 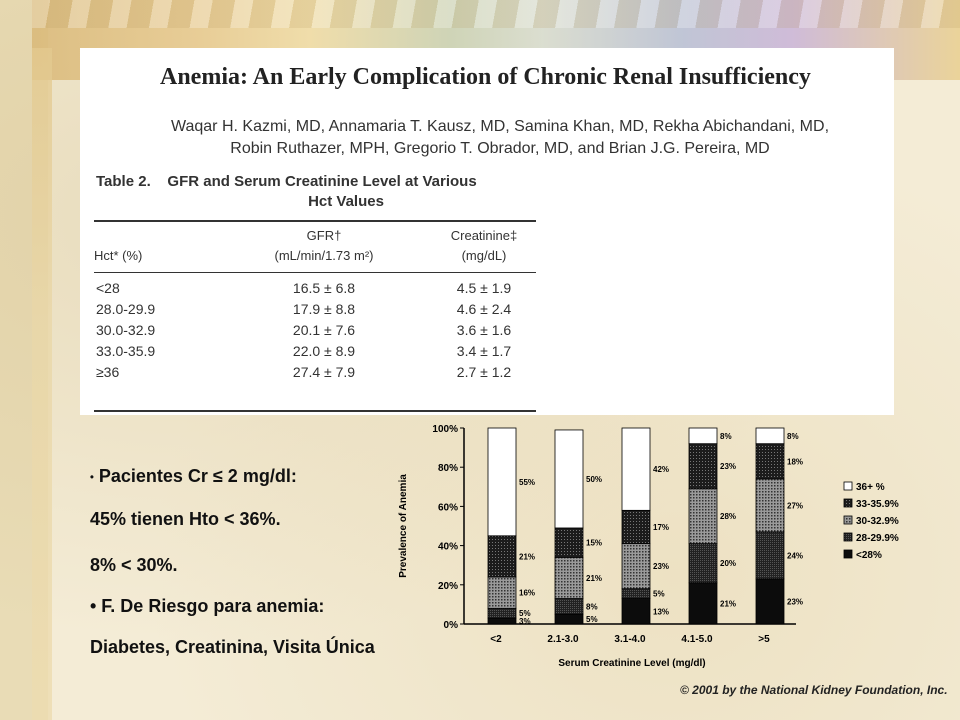 I want to click on data-label: 55%, so click(x=527, y=482).